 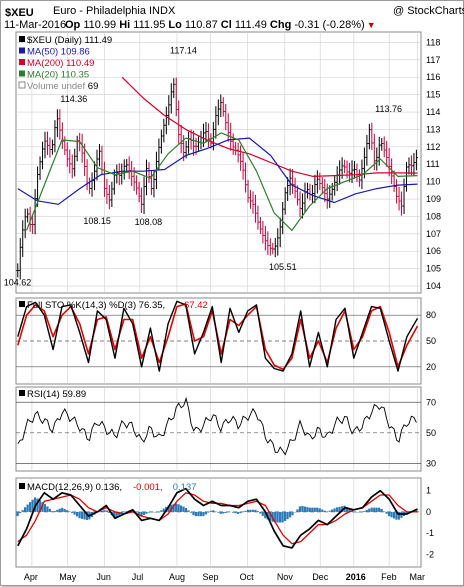 I want to click on month-label: Nov, so click(x=285, y=577).